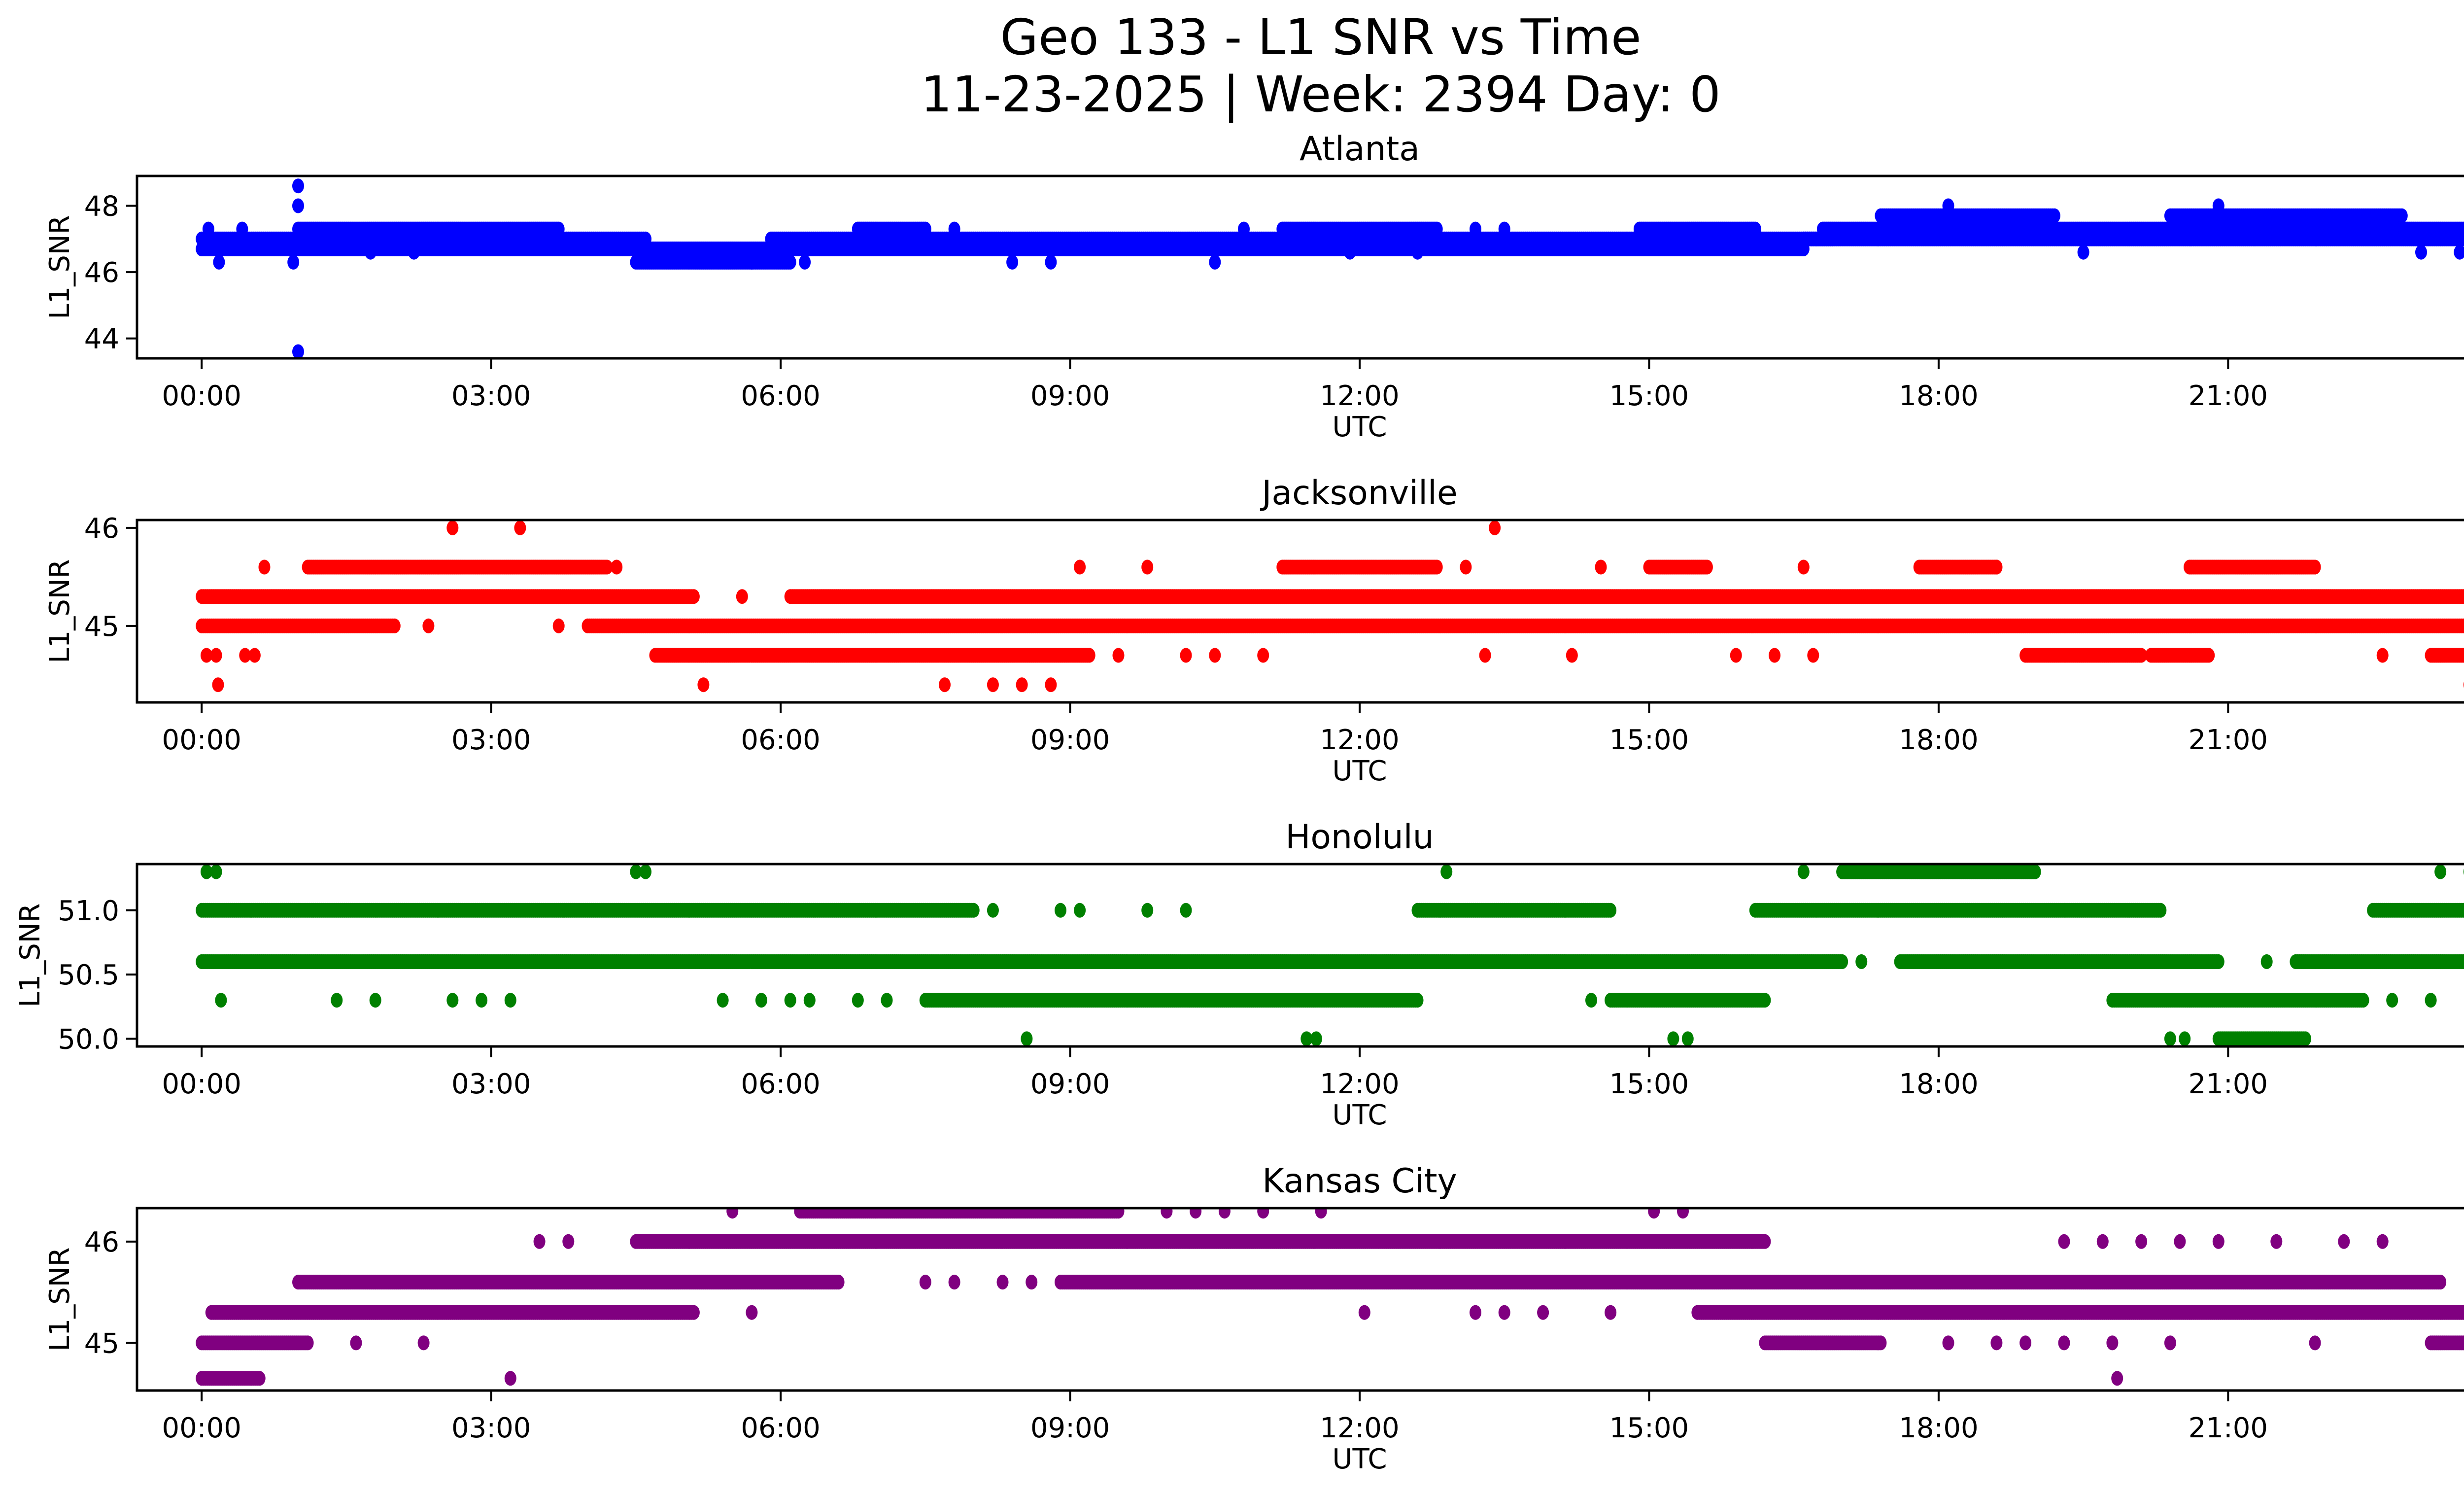 The height and width of the screenshot is (1495, 2464). What do you see at coordinates (1359, 396) in the screenshot?
I see `x-tick-label: 12:00` at bounding box center [1359, 396].